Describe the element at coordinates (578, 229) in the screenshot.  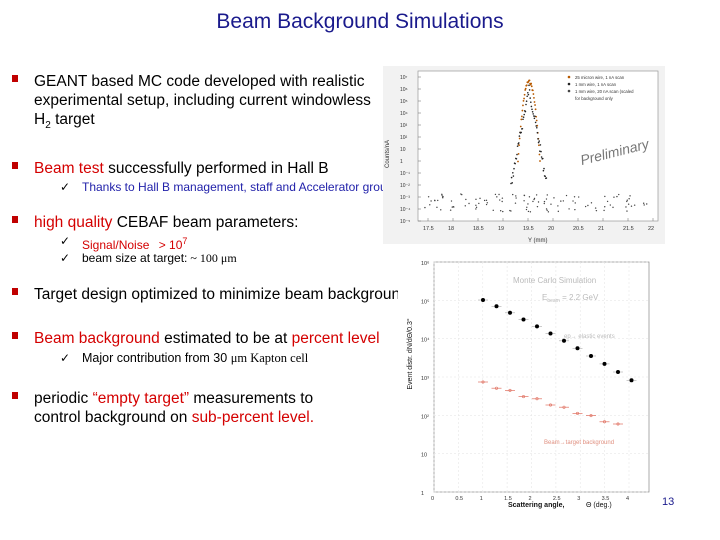
I see `scan-xtick-label: 20.5` at that location.